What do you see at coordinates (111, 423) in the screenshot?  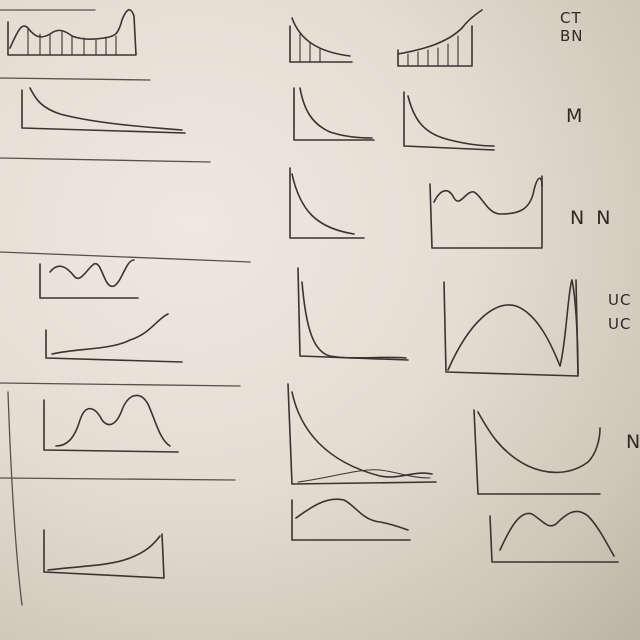 I see `sketch-bimodal-curve` at bounding box center [111, 423].